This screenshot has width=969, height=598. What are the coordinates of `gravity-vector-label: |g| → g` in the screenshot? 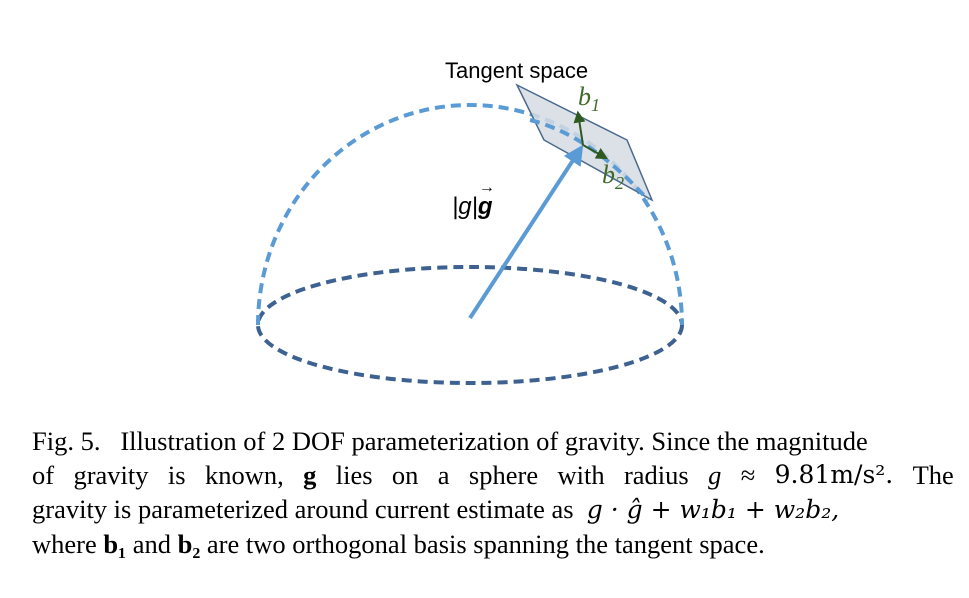 It's located at (472, 207).